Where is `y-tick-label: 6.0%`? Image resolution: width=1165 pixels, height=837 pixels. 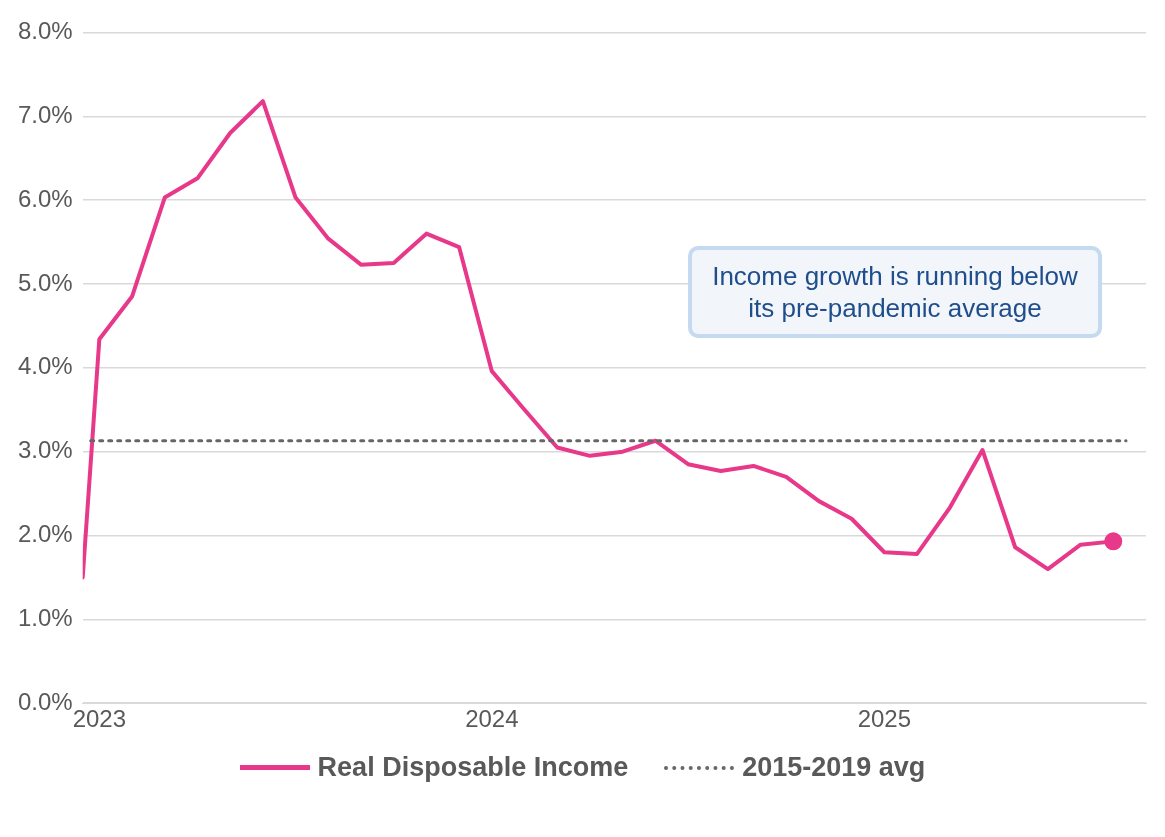
y-tick-label: 6.0% is located at coordinates (45, 198).